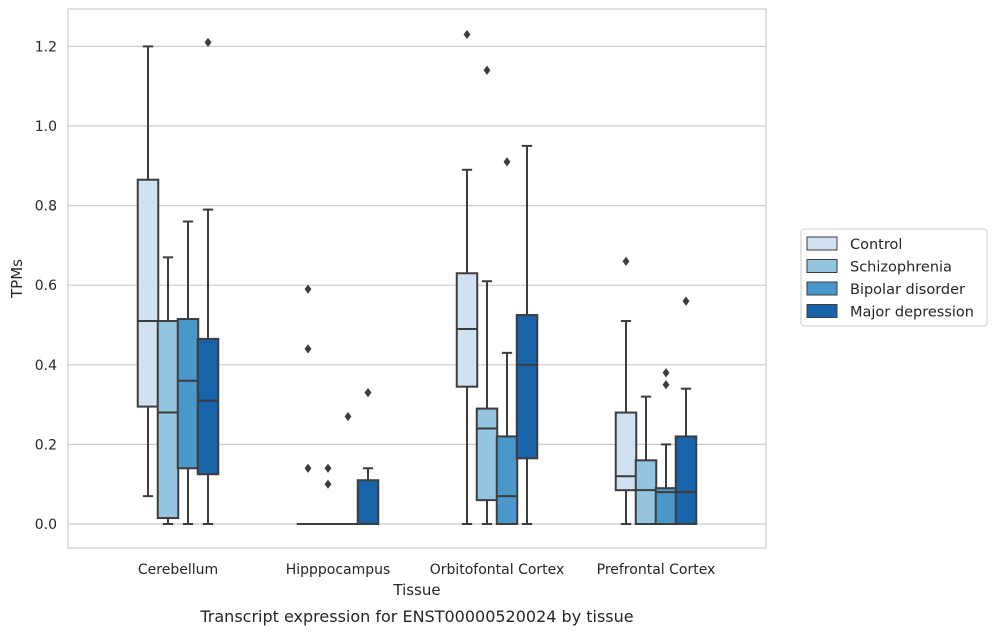 Image resolution: width=997 pixels, height=634 pixels. Describe the element at coordinates (876, 245) in the screenshot. I see `legend-label: Control` at that location.